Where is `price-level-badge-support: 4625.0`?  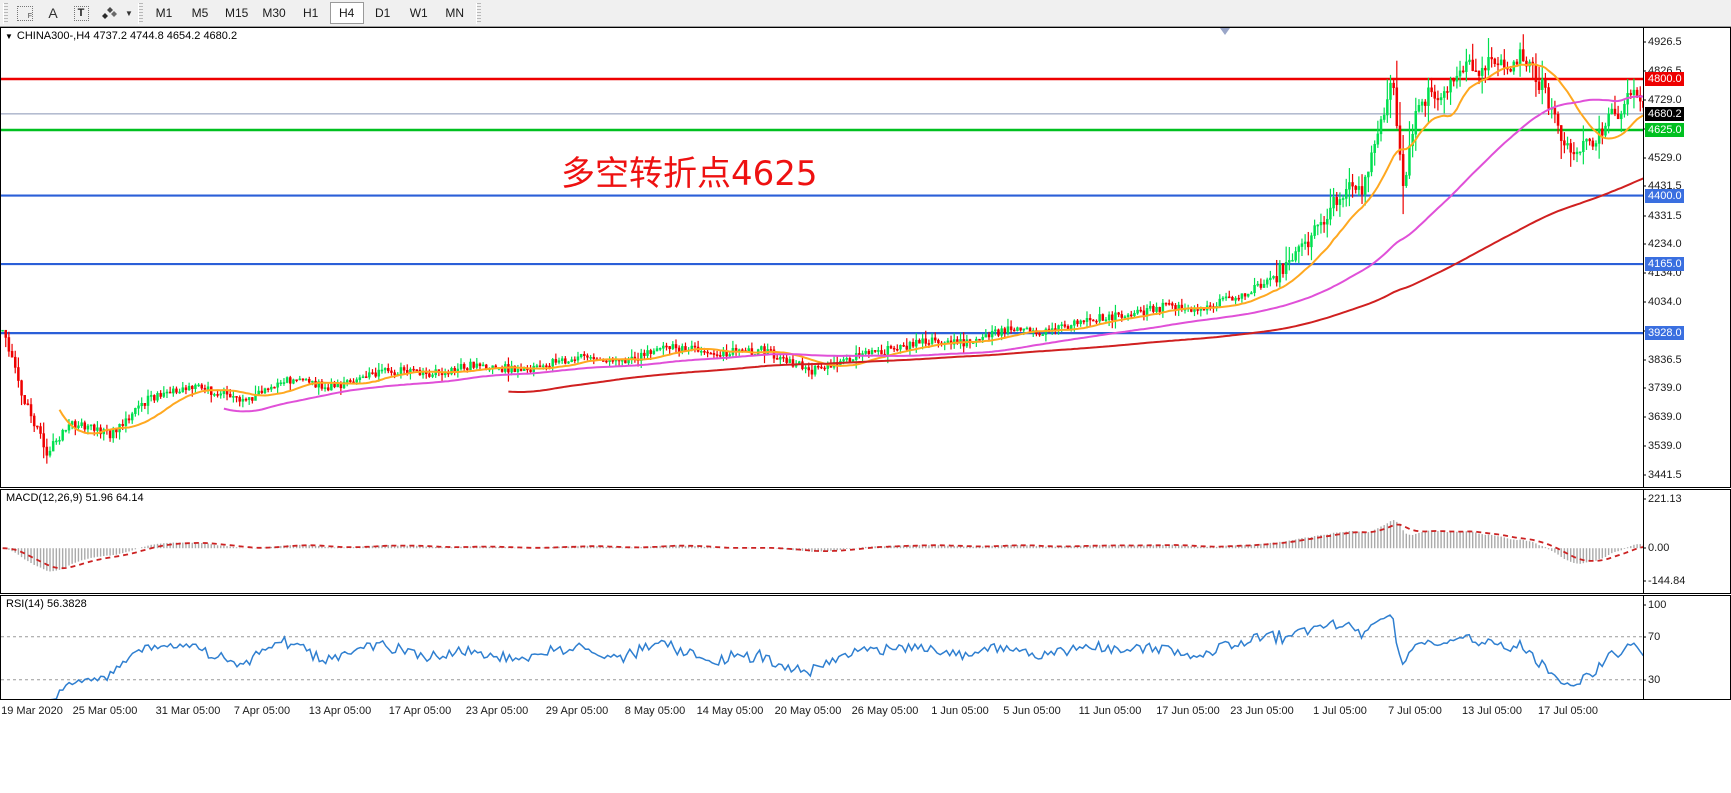
price-level-badge-support: 4625.0 is located at coordinates (1664, 130).